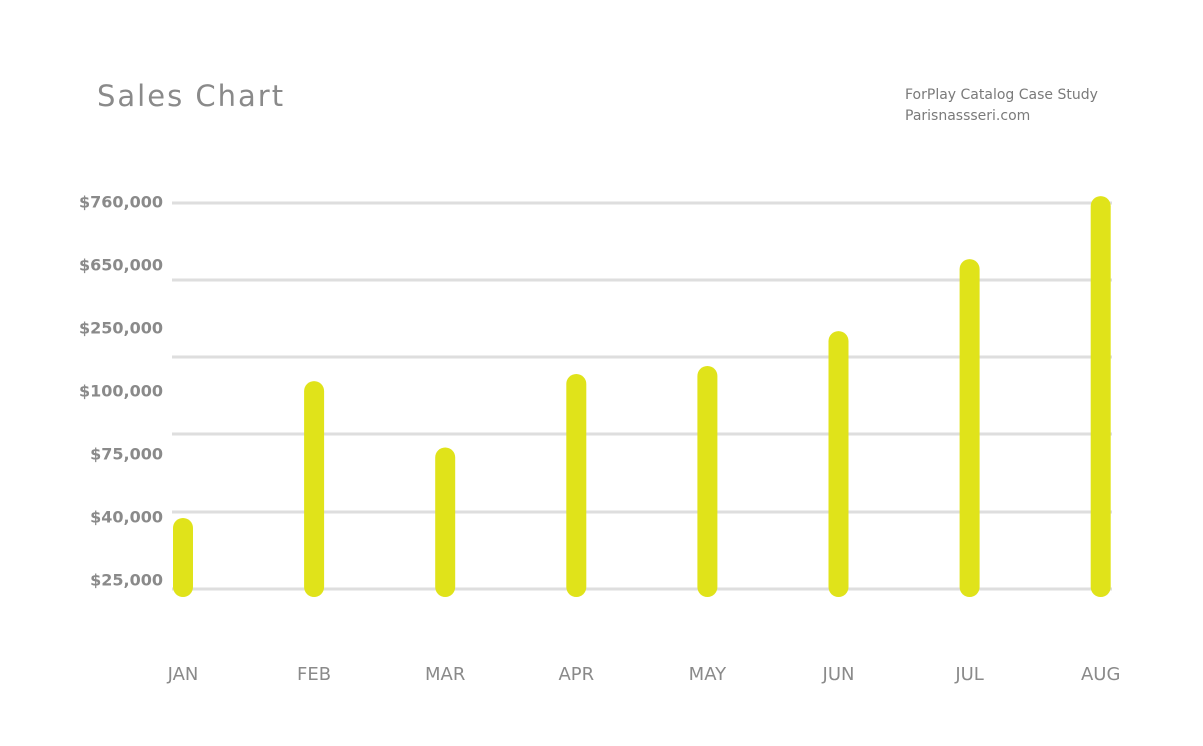  Describe the element at coordinates (838, 674) in the screenshot. I see `x-tick-label: JUN` at that location.